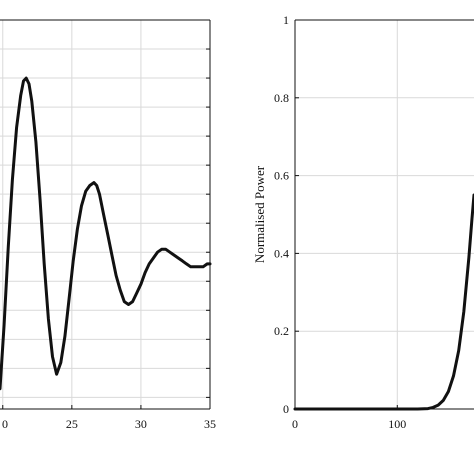 The width and height of the screenshot is (474, 474). Describe the element at coordinates (295, 424) in the screenshot. I see `right-x-tick-label: 0` at that location.